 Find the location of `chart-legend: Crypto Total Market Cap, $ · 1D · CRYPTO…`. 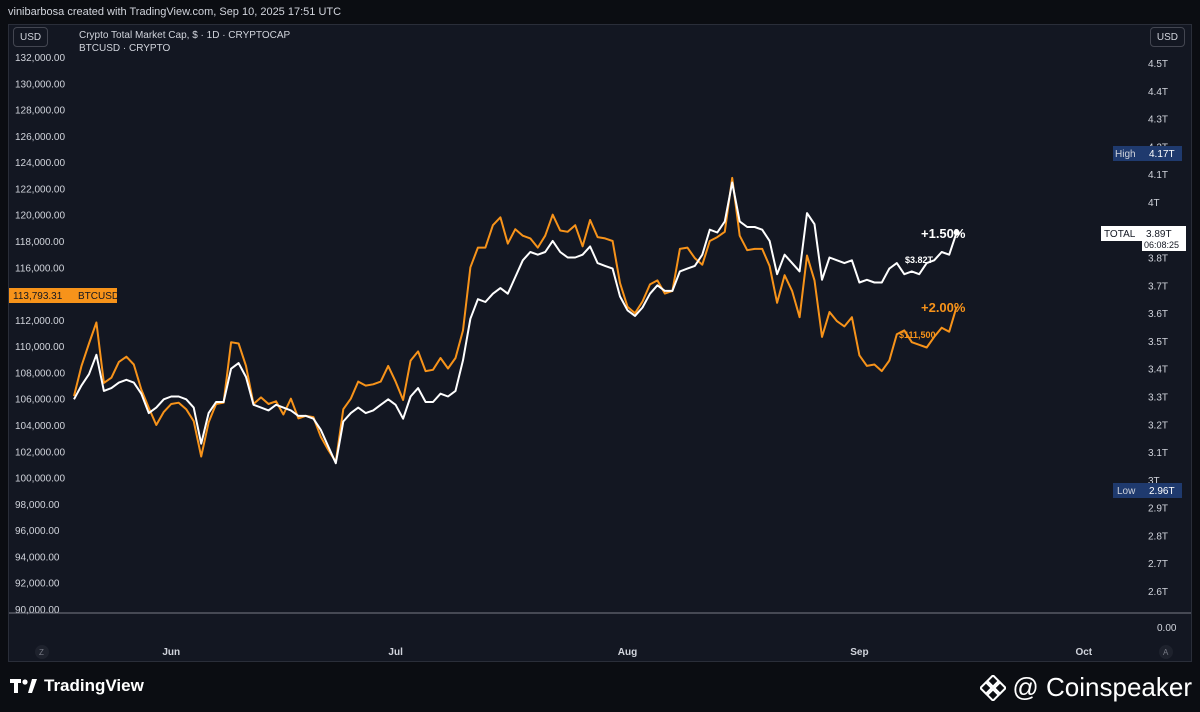

chart-legend: Crypto Total Market Cap, $ · 1D · CRYPTO… is located at coordinates (184, 42).